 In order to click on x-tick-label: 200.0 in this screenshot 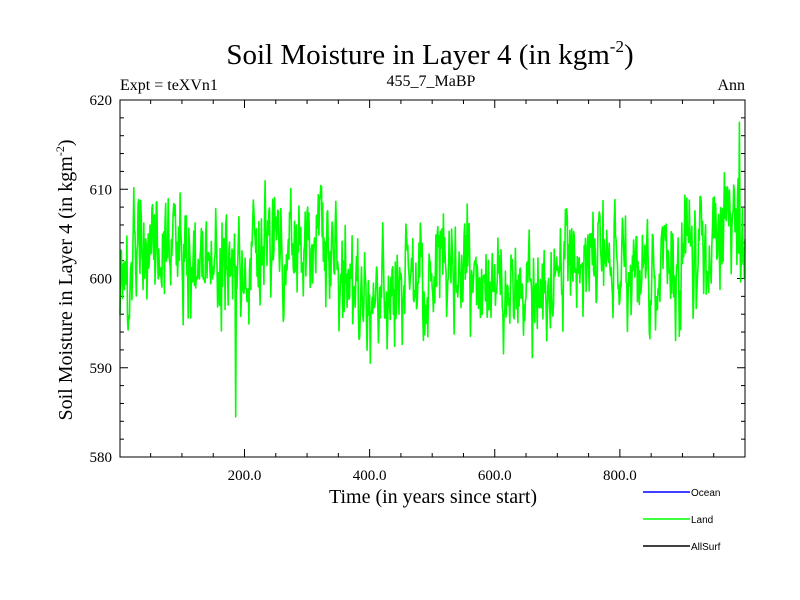, I will do `click(245, 476)`.